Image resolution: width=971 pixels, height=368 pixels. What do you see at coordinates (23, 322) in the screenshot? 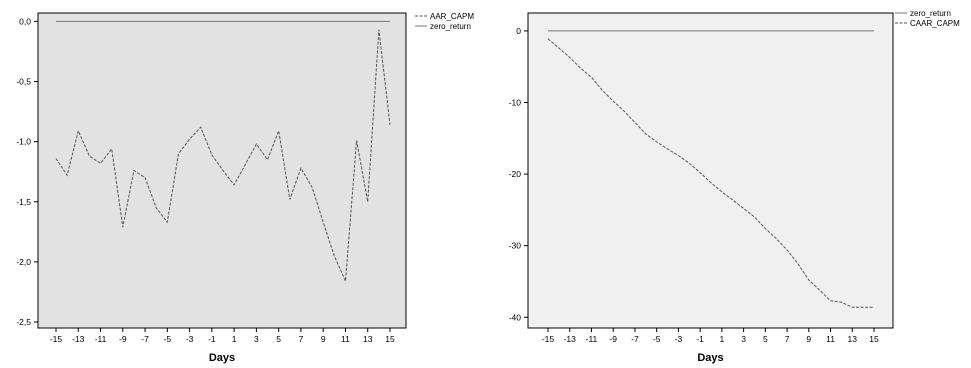
I see `y-tick-label: -2,5` at bounding box center [23, 322].